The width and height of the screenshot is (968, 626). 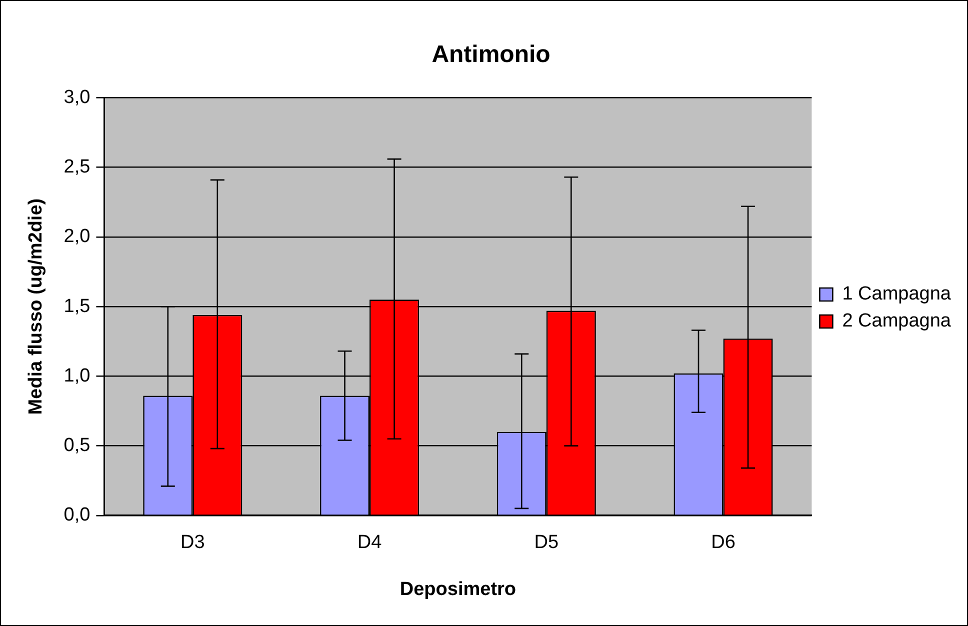 I want to click on y-tick-label: 2,0, so click(x=77, y=237).